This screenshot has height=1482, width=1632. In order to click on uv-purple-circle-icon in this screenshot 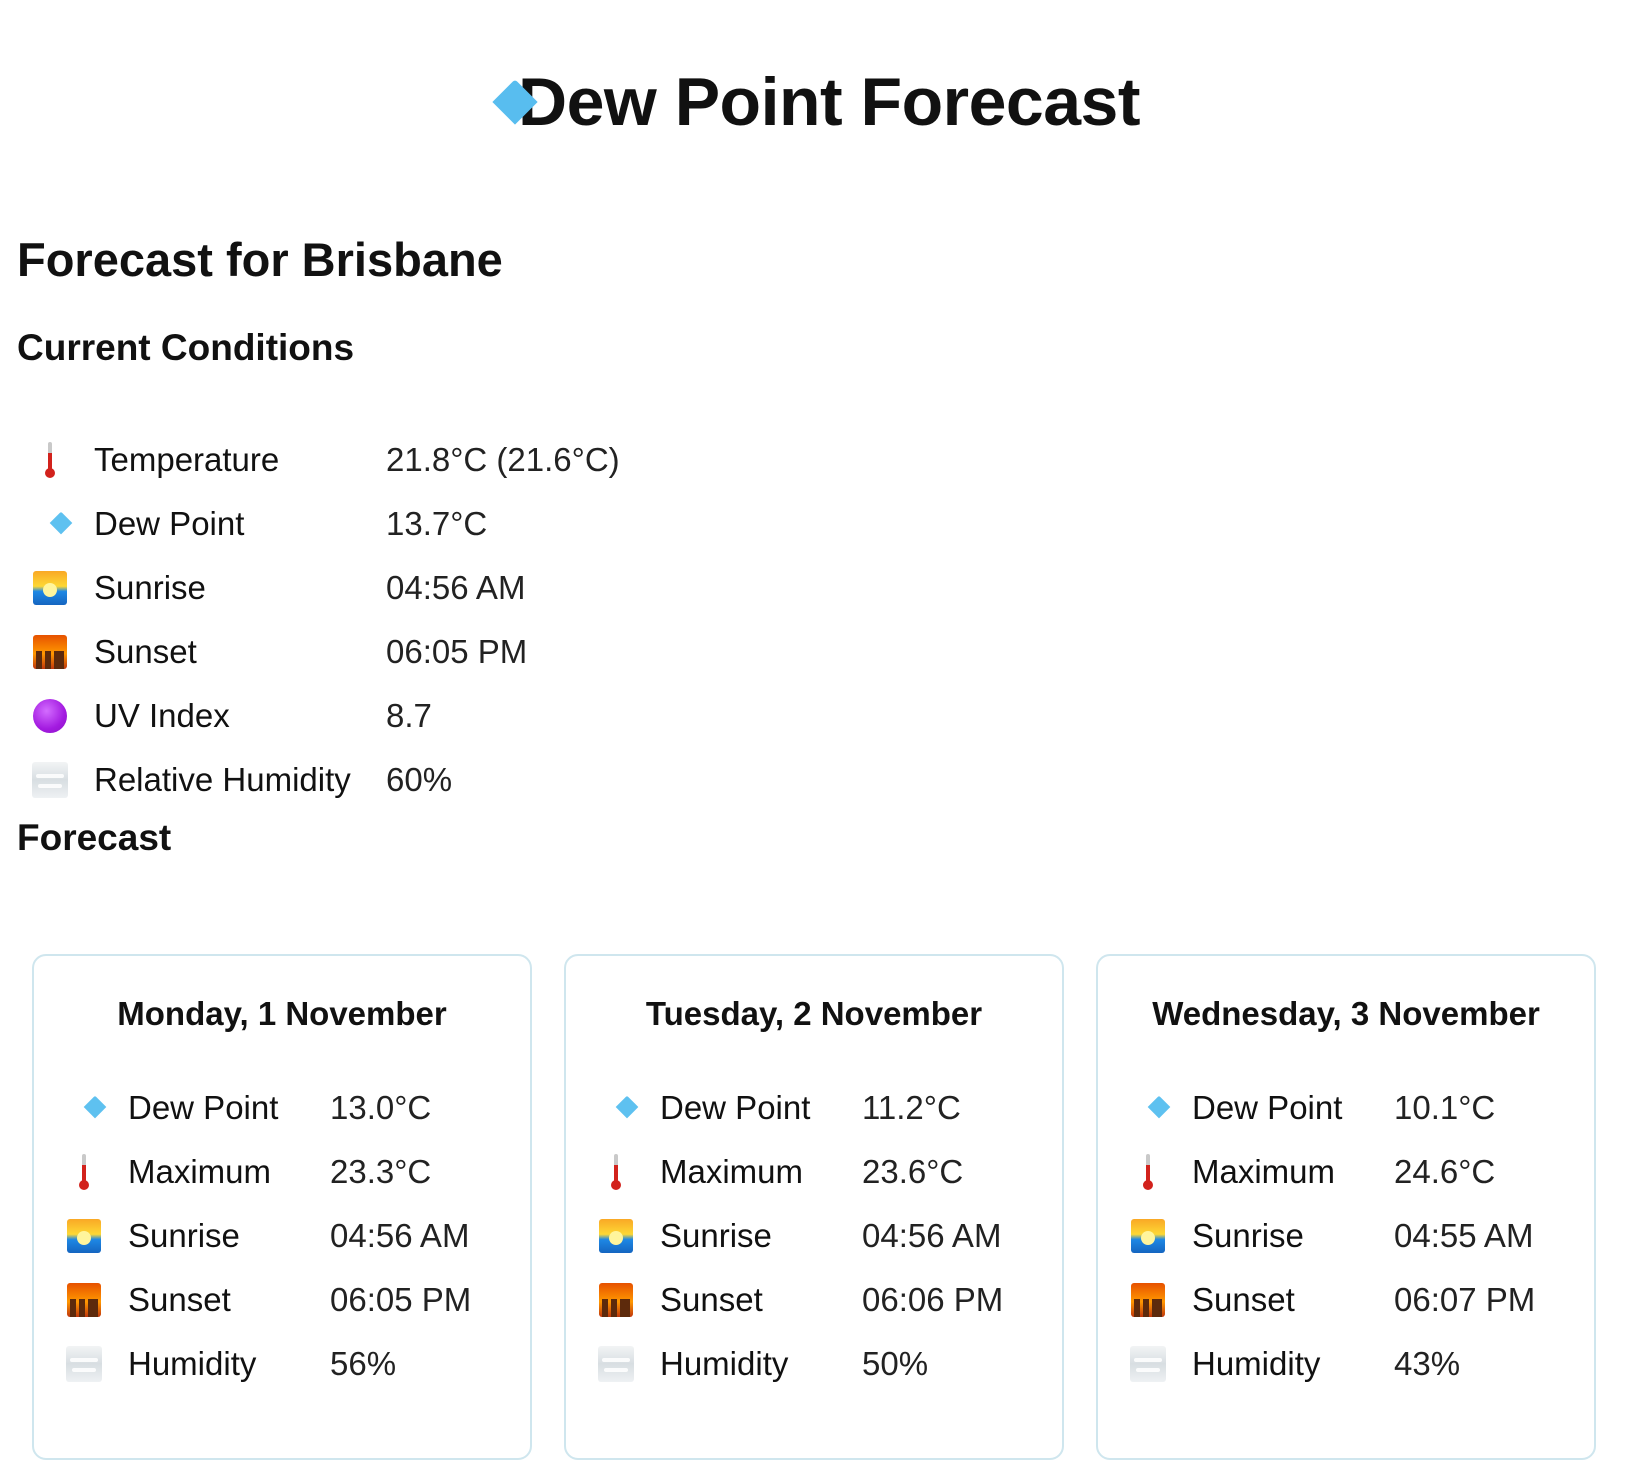, I will do `click(50, 716)`.